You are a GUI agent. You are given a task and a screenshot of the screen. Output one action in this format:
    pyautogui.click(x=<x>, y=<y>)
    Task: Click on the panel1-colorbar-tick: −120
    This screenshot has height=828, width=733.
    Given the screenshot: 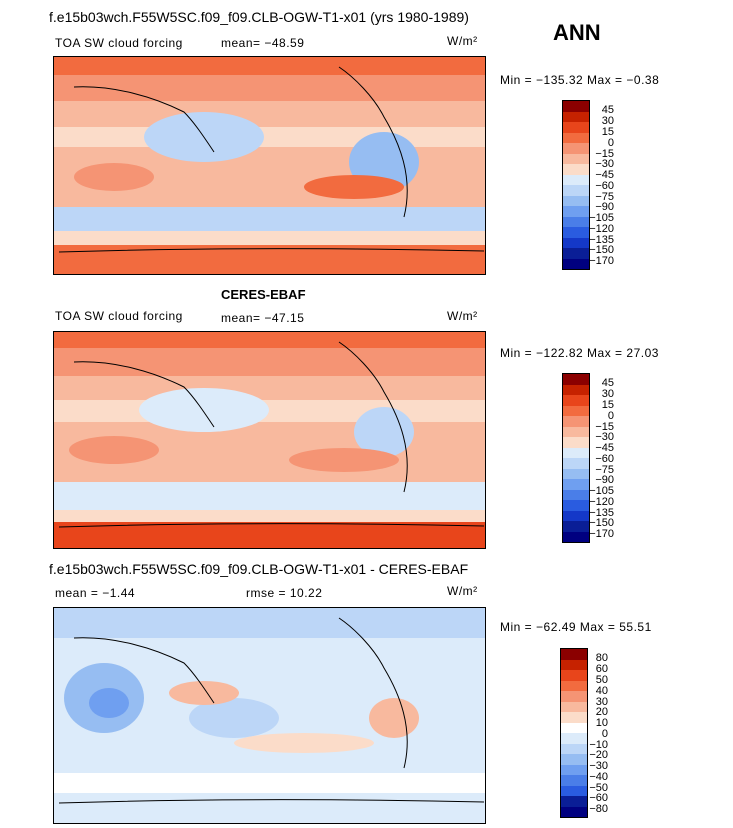 What is the action you would take?
    pyautogui.click(x=601, y=229)
    